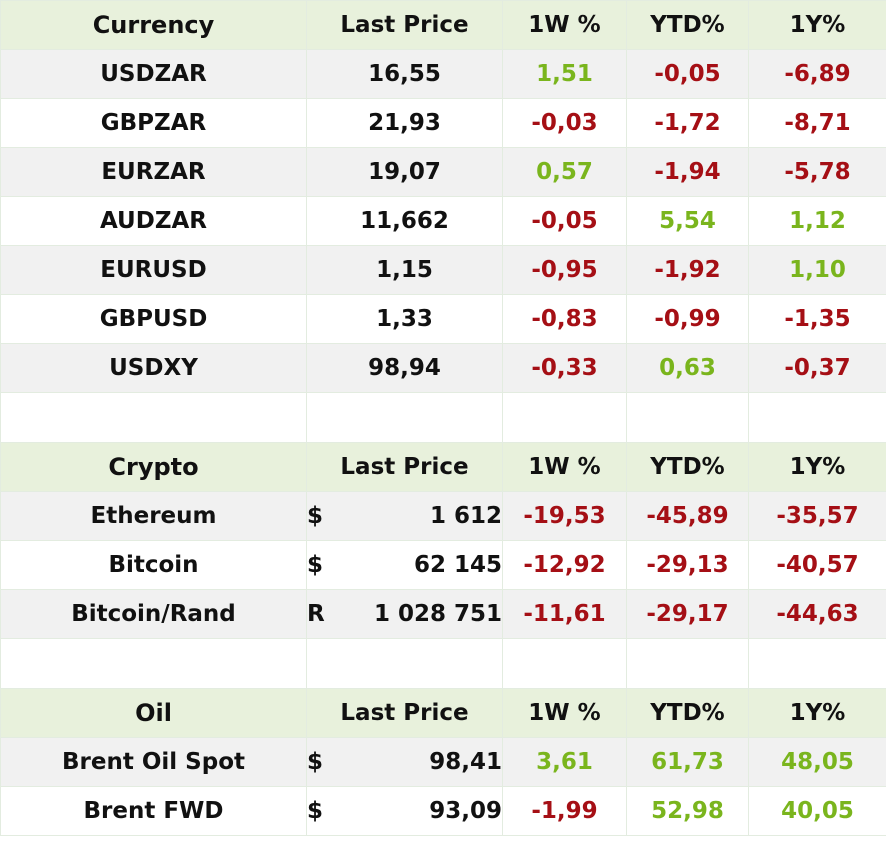 This screenshot has height=853, width=886. What do you see at coordinates (437, 614) in the screenshot?
I see `price-value: 1 028 751` at bounding box center [437, 614].